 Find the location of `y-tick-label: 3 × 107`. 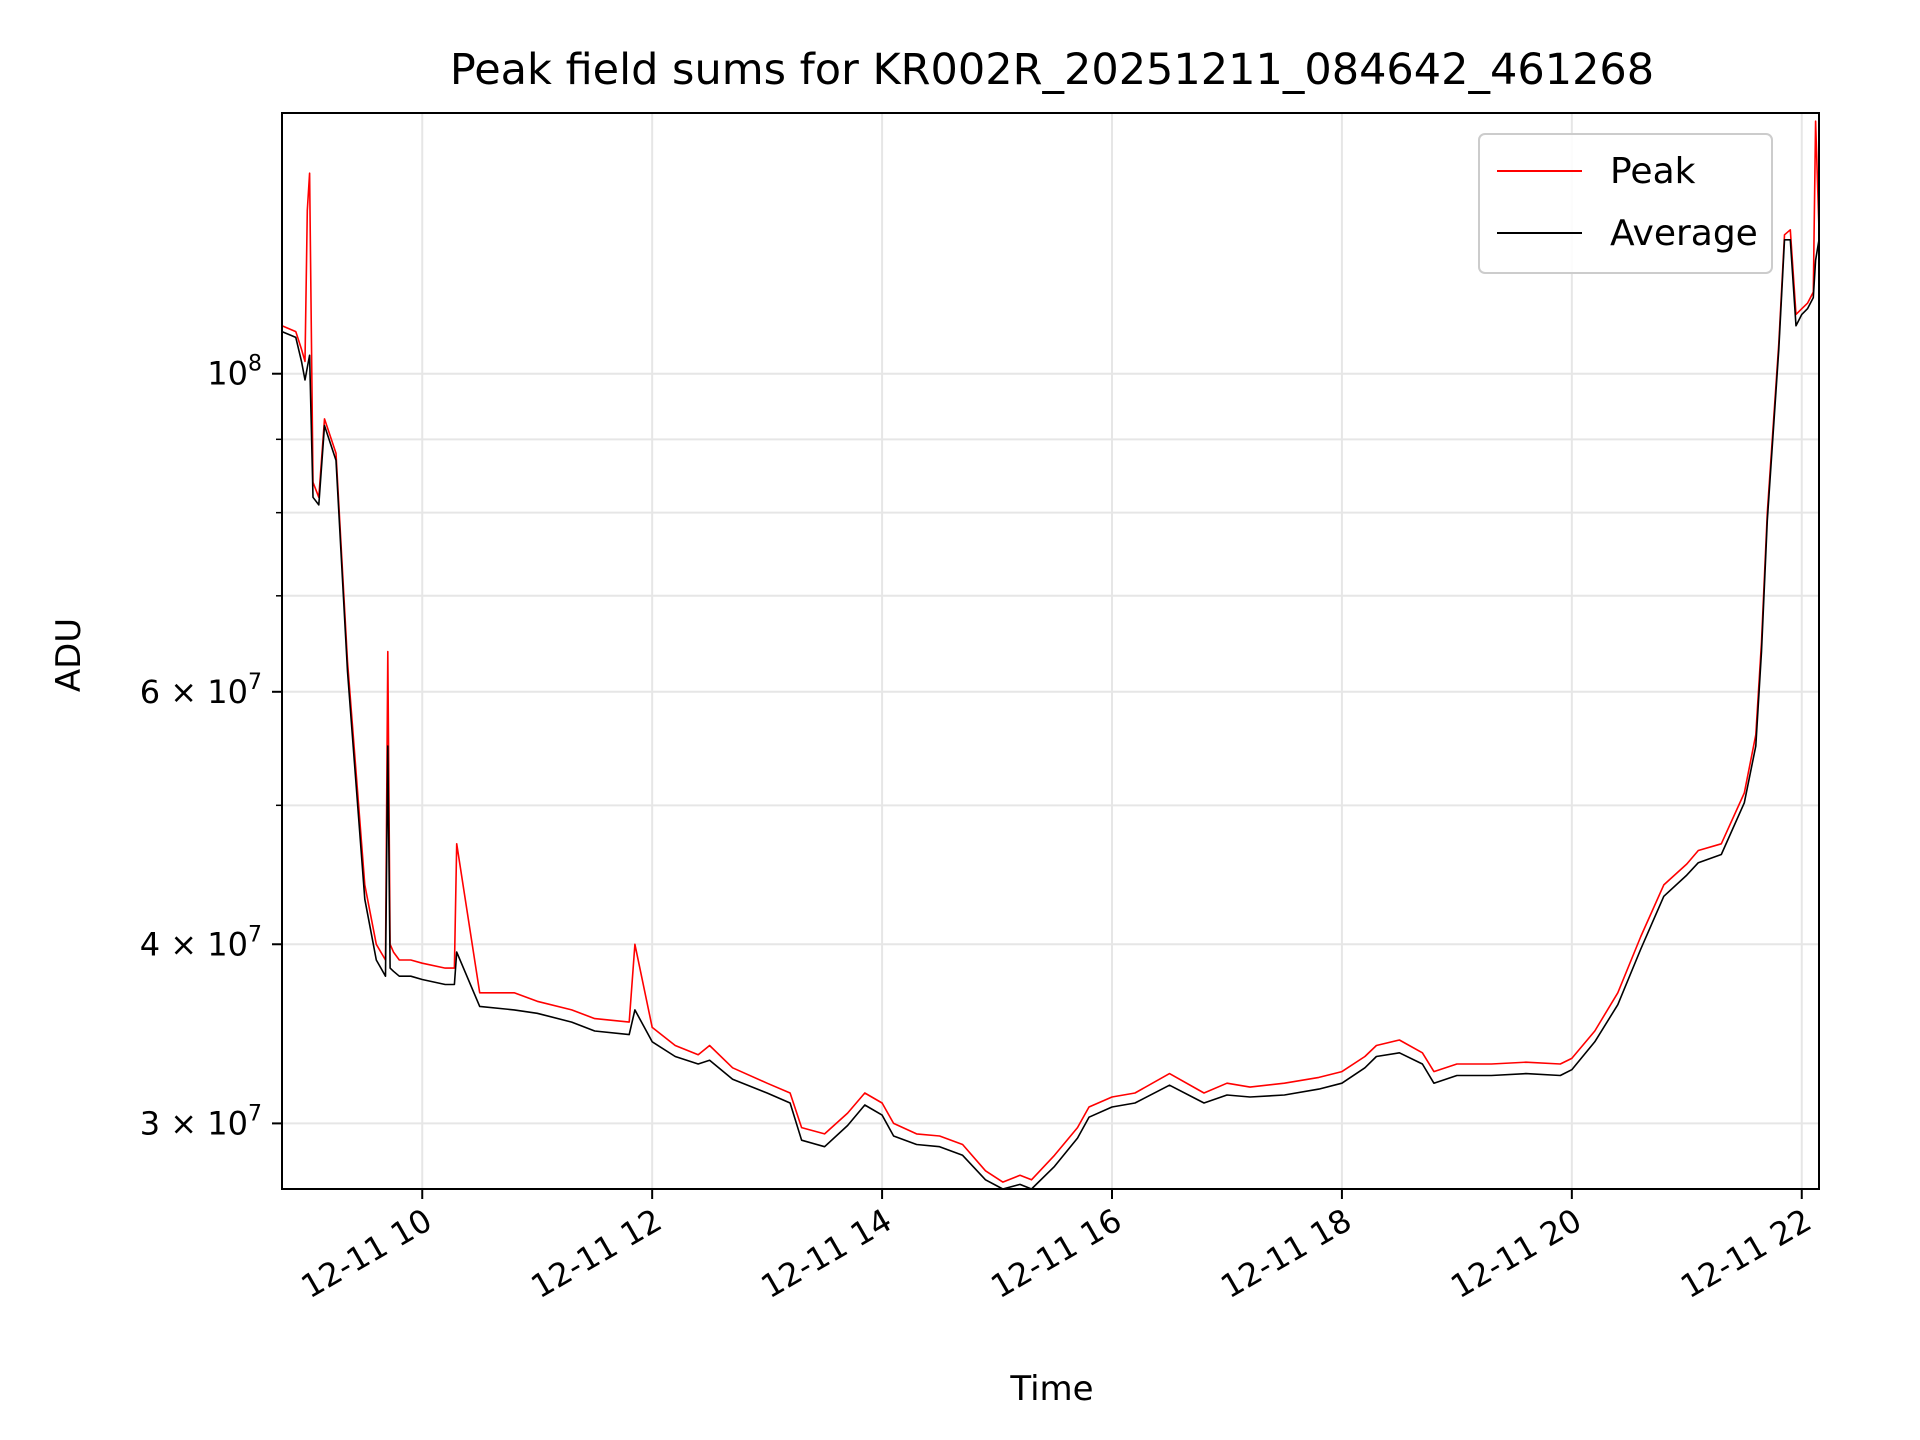

y-tick-label: 3 × 107 is located at coordinates (201, 1121).